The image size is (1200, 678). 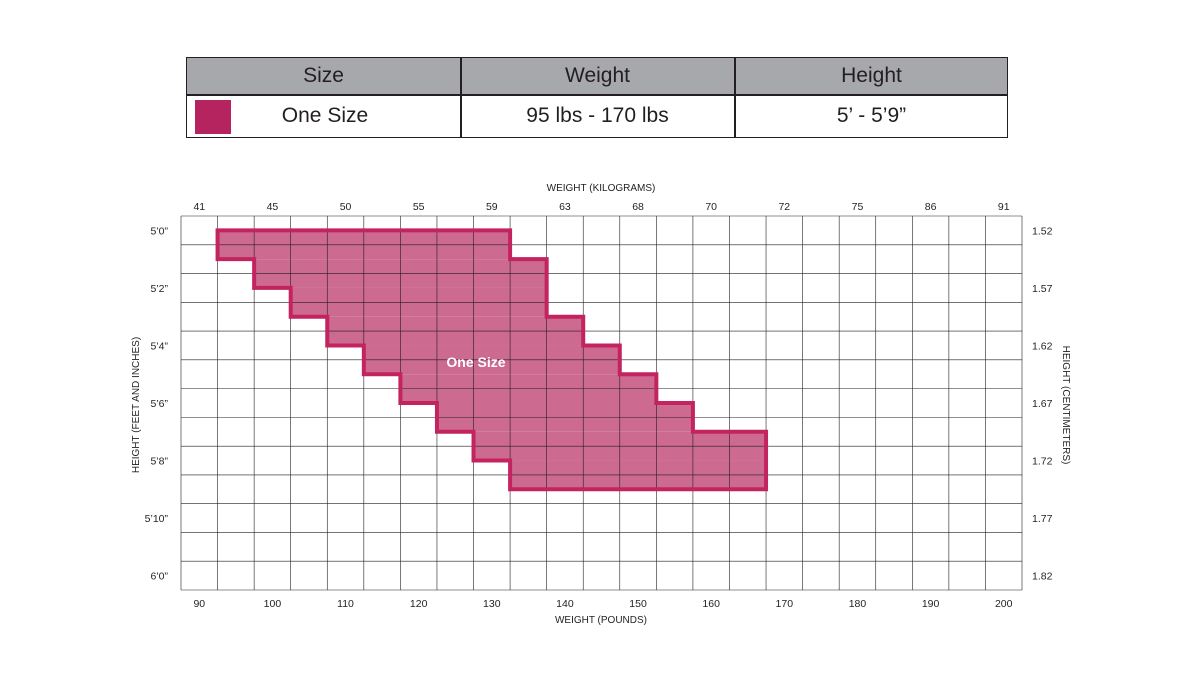 I want to click on one-size-label: One Size, so click(x=475, y=362).